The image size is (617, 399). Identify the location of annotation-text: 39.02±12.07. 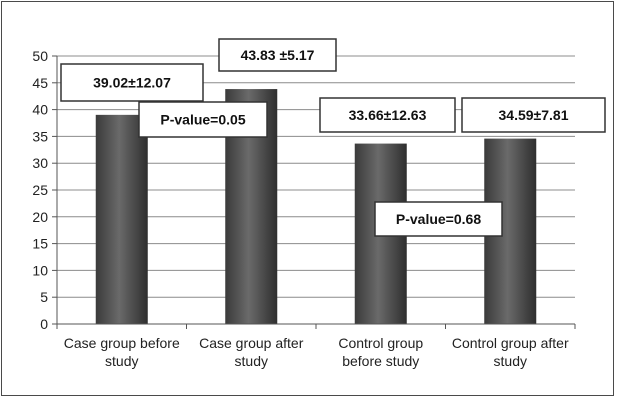
(132, 83).